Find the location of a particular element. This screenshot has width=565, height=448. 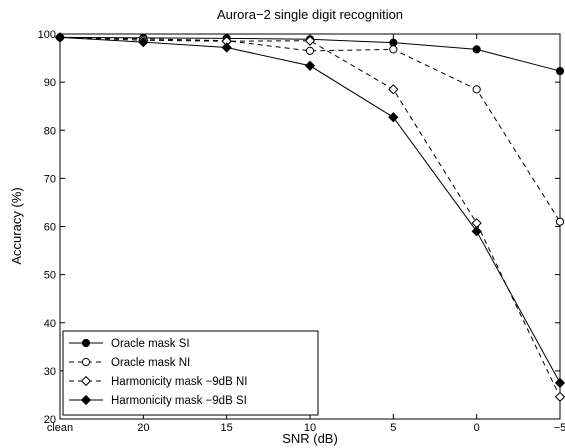

legend-label: Harmonicity mask −9dB NI is located at coordinates (179, 382).